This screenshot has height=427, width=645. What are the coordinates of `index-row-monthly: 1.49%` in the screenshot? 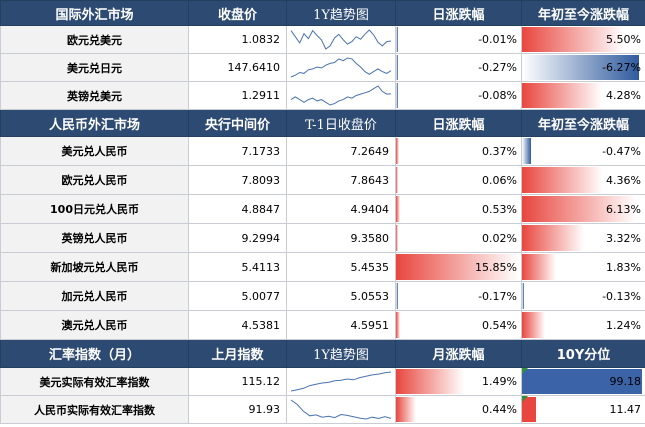 It's located at (458, 381).